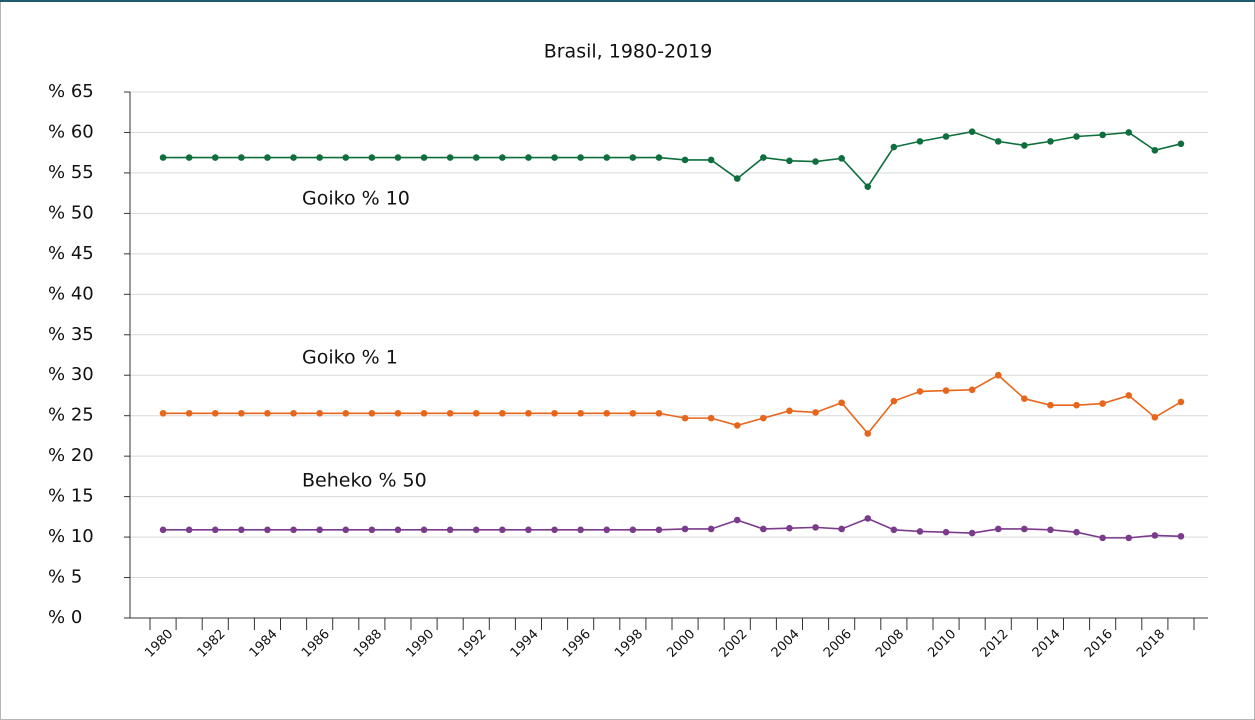 This screenshot has height=720, width=1255. What do you see at coordinates (71, 536) in the screenshot?
I see `y-tick-label: % 10` at bounding box center [71, 536].